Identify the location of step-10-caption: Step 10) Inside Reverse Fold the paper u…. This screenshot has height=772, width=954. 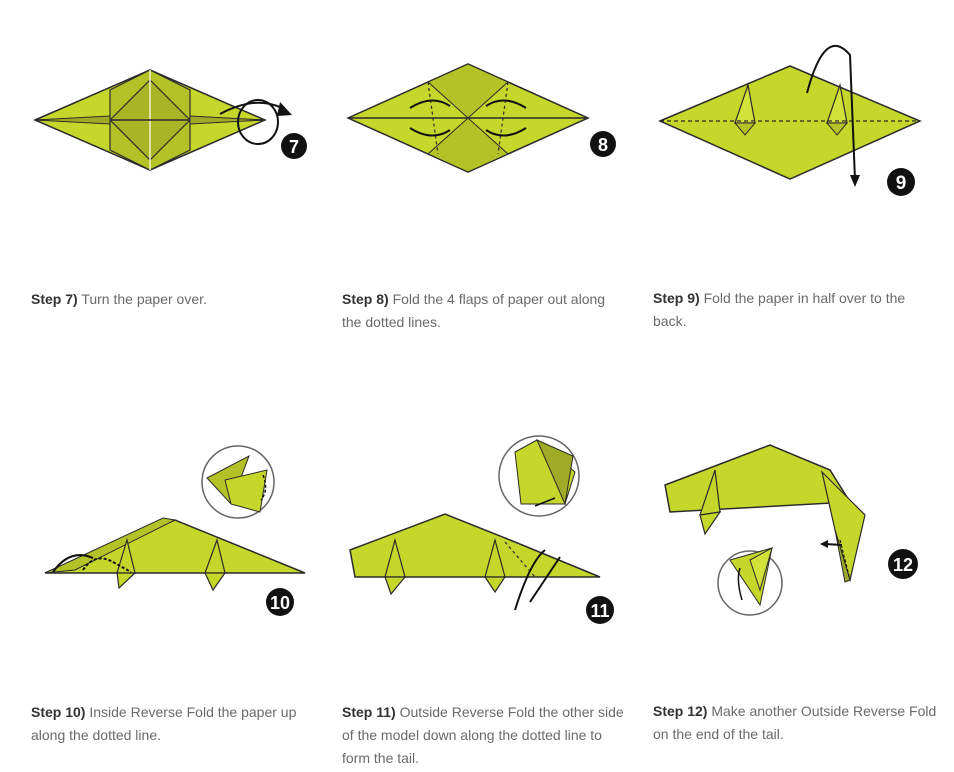
(173, 724).